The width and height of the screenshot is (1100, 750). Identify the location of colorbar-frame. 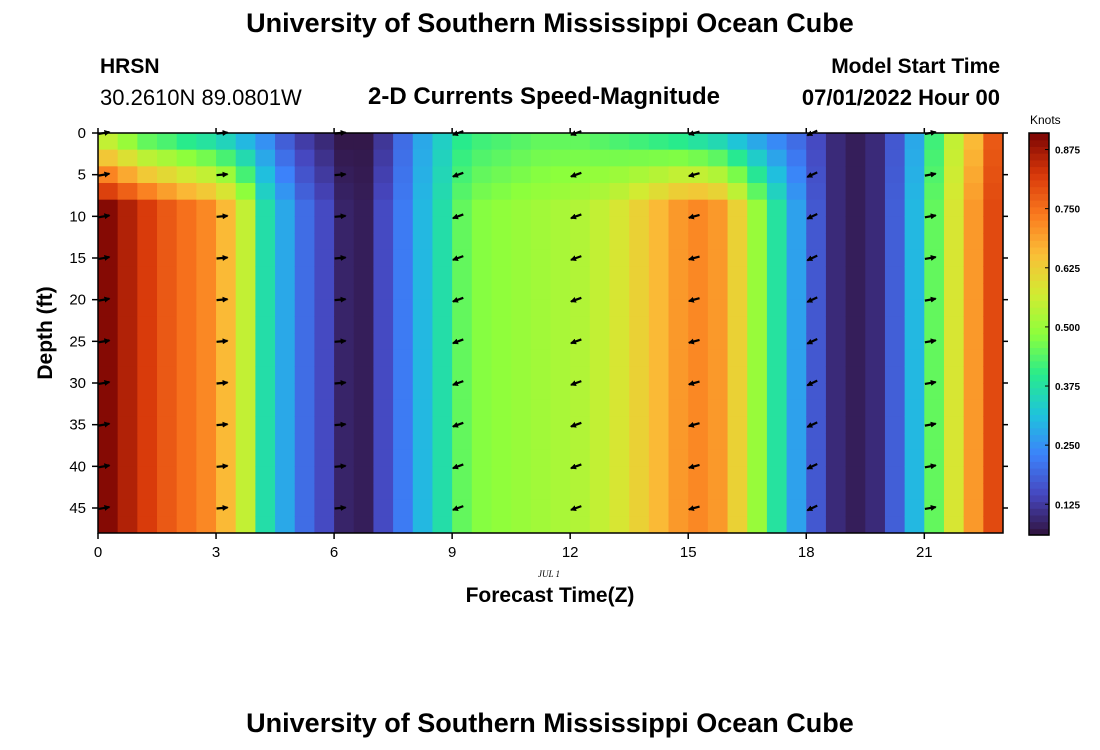
(1039, 334).